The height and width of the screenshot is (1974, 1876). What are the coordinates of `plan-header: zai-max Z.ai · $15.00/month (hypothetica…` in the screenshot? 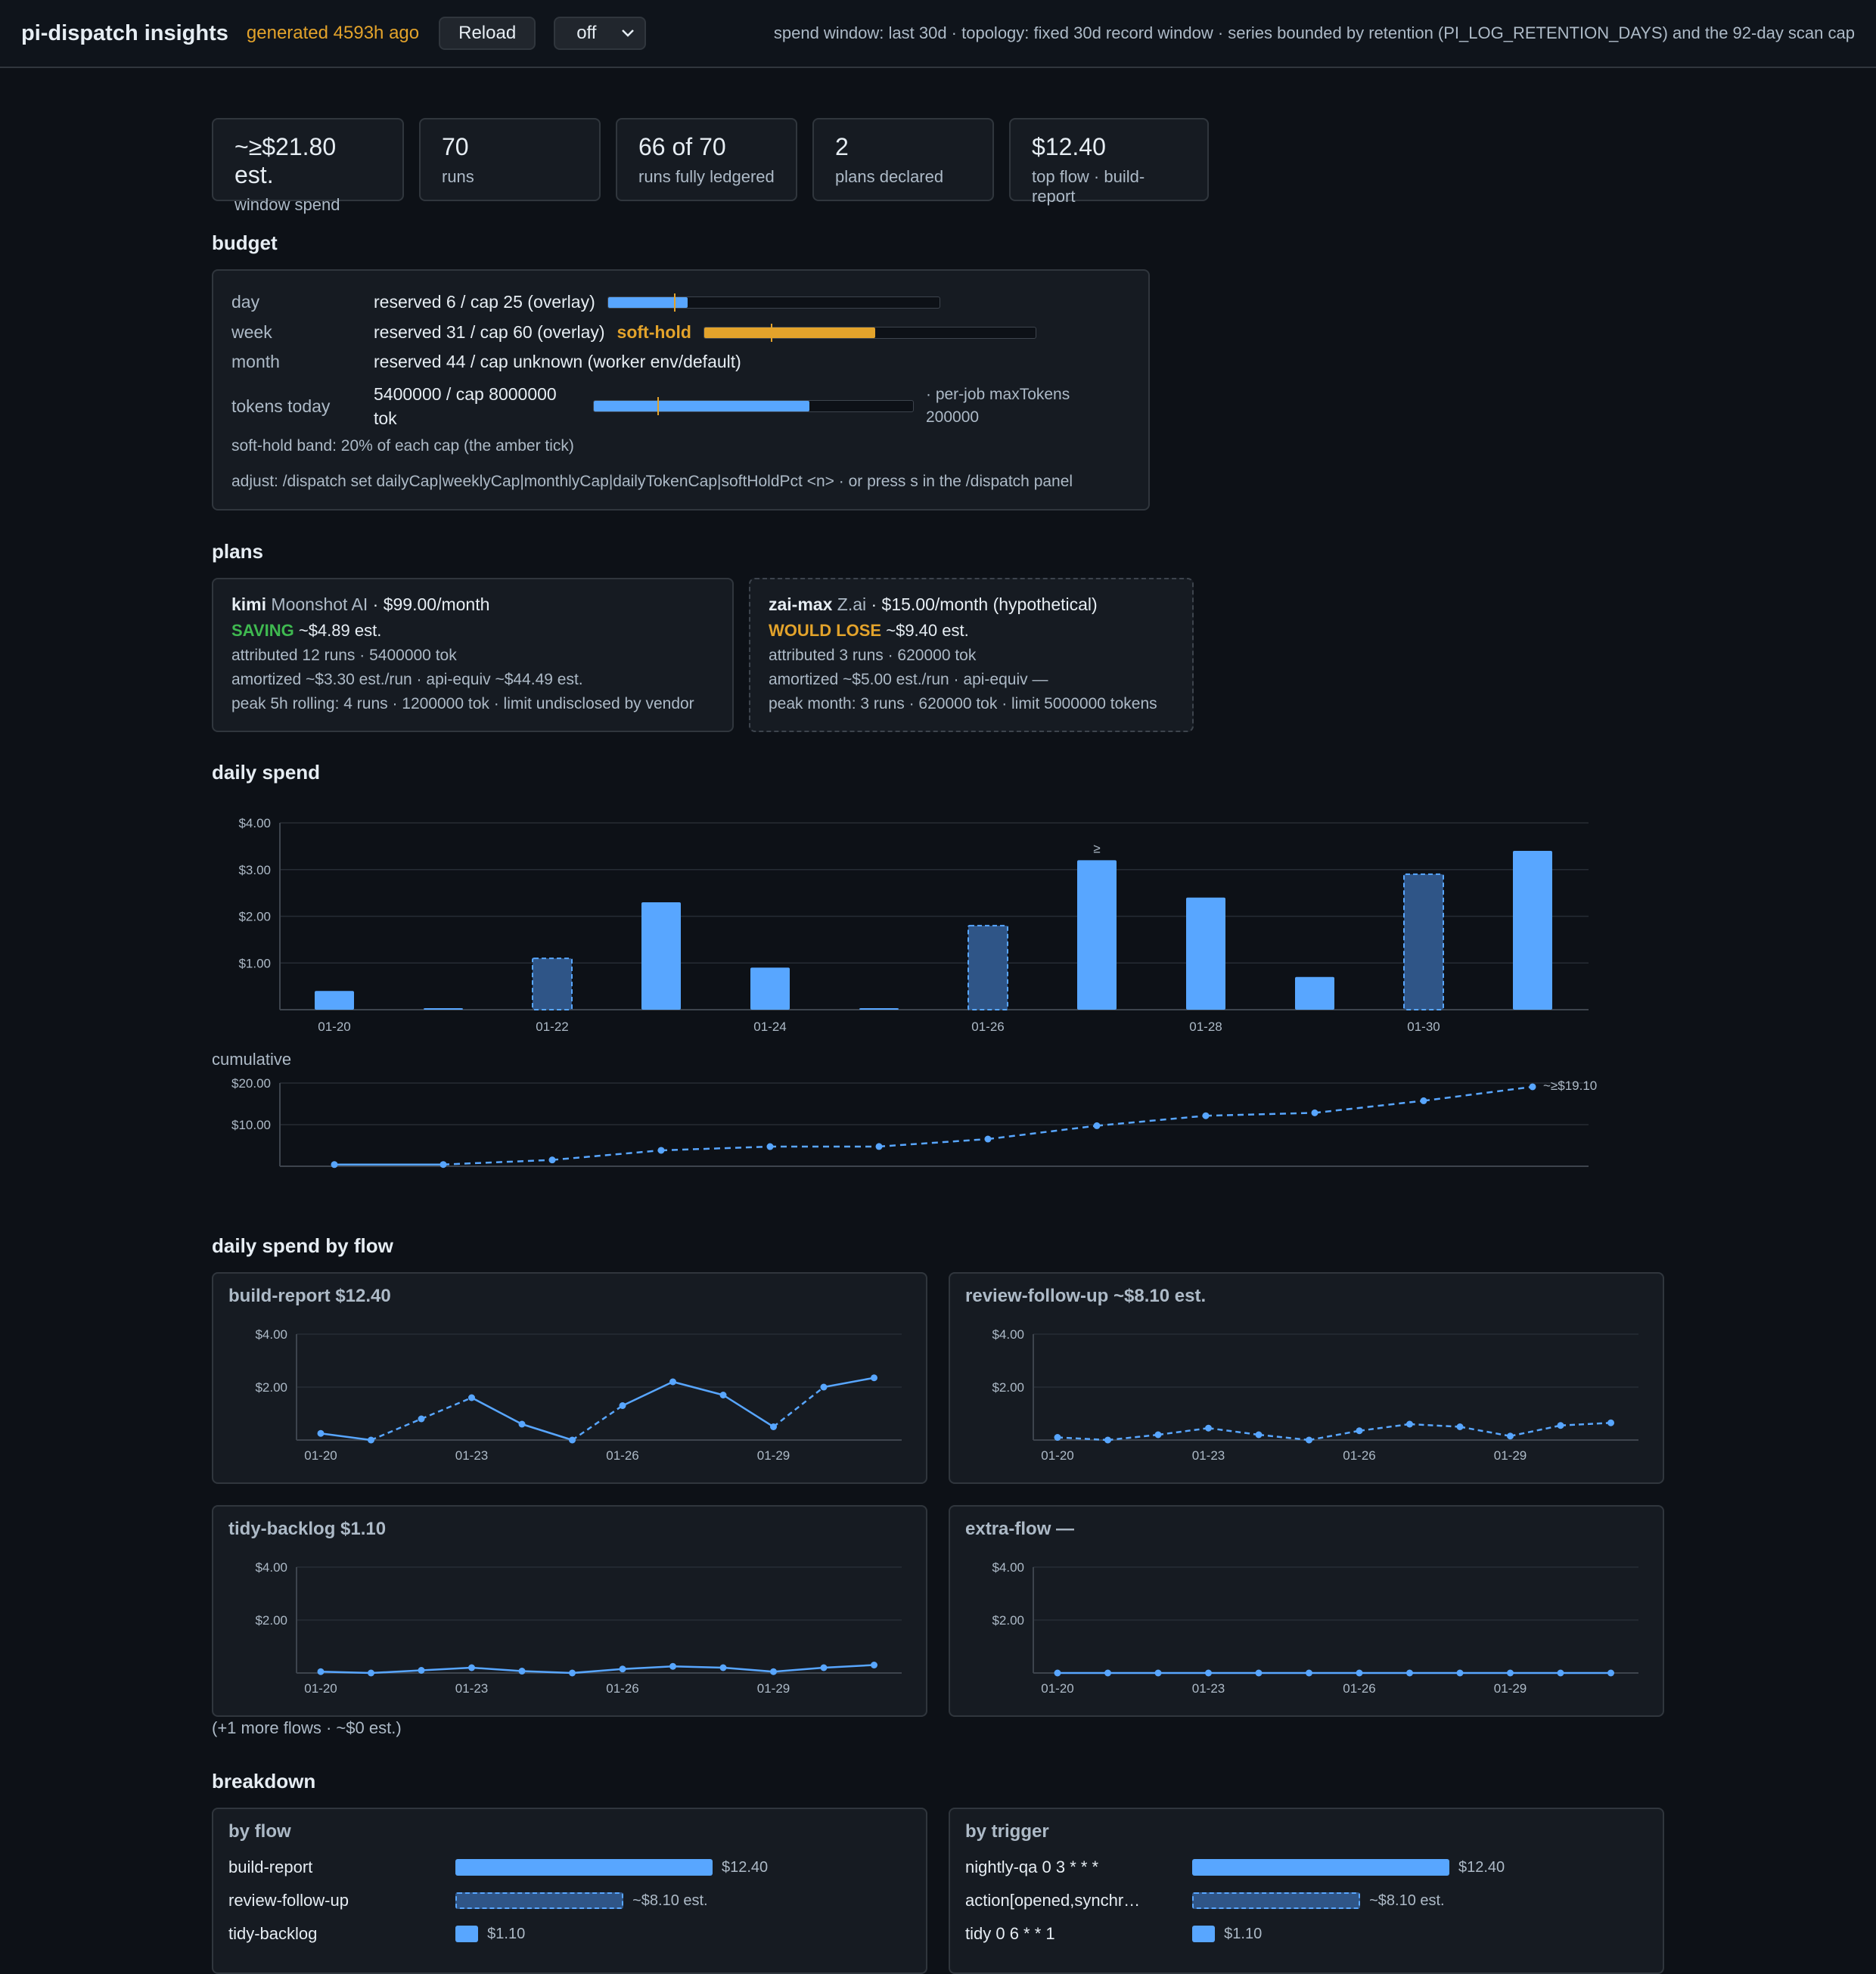 It's located at (971, 604).